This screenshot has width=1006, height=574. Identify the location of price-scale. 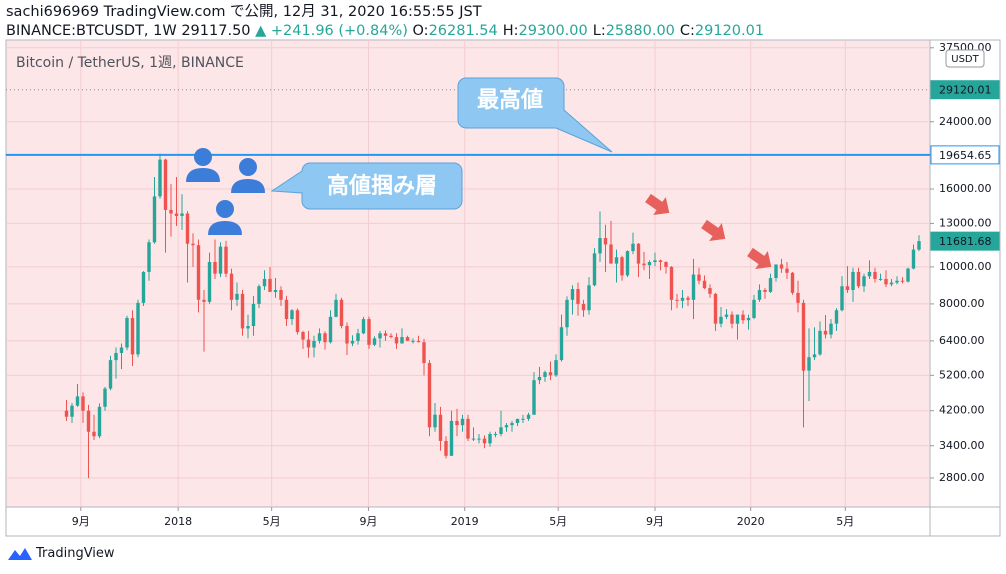
(965, 273).